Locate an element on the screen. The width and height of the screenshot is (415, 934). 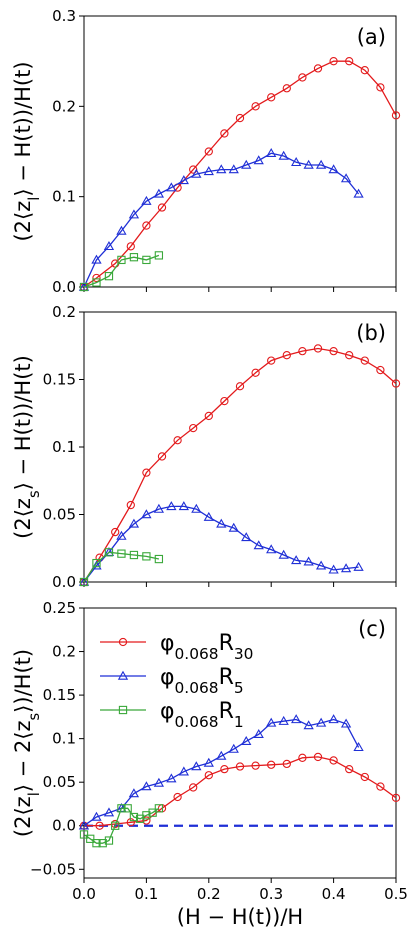
x-tick-label: 0.4 is located at coordinates (334, 894).